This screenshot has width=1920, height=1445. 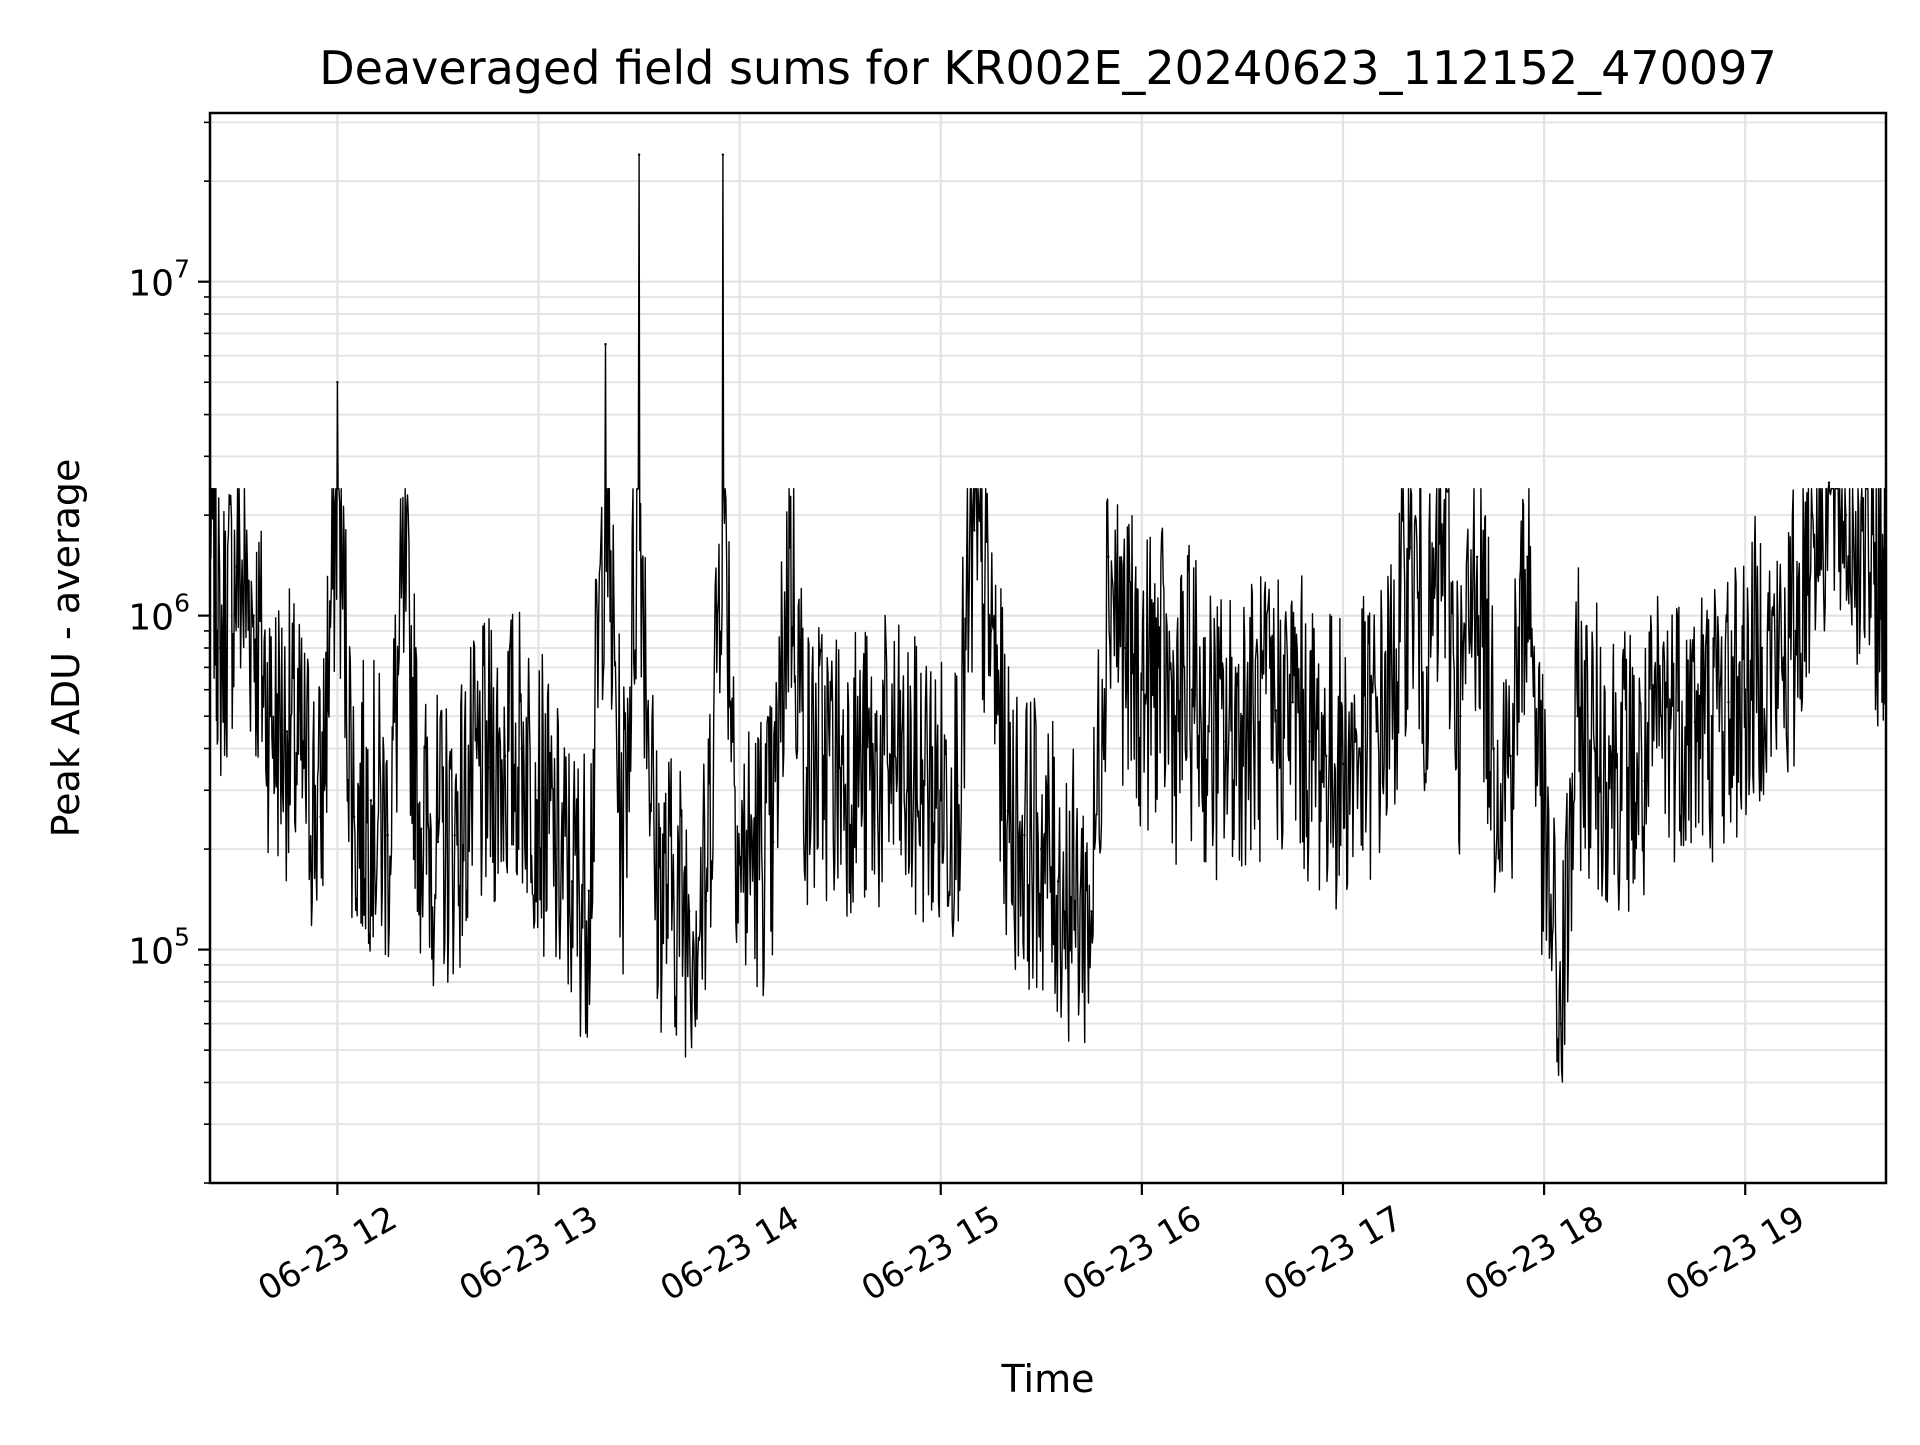 What do you see at coordinates (159, 280) in the screenshot?
I see `y-tick-label: 10⁷` at bounding box center [159, 280].